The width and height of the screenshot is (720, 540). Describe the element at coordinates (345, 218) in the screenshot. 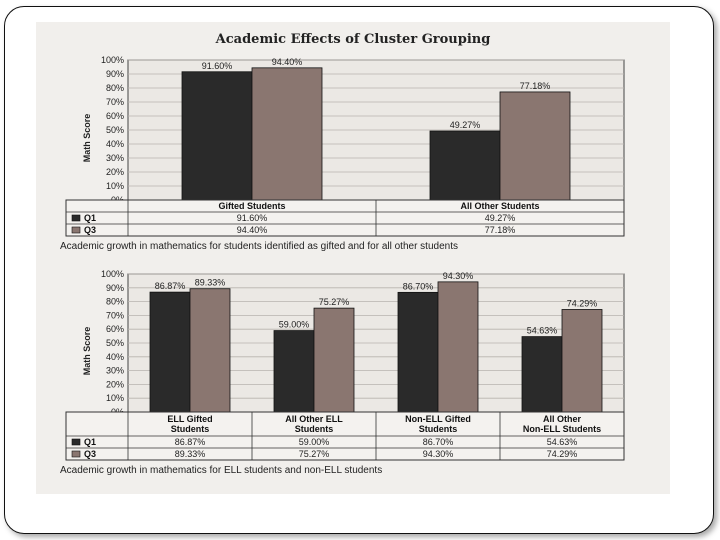

I see `data-table` at that location.